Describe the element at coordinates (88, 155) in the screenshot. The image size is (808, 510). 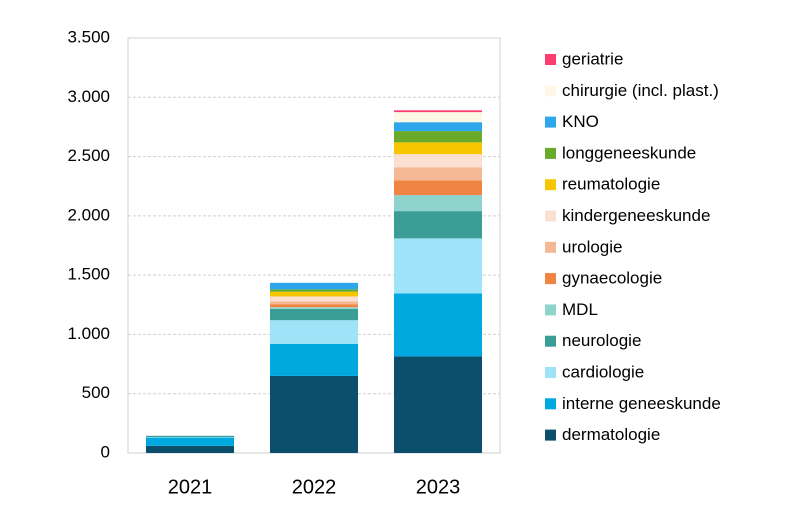
I see `y-tick-label: 2.500` at that location.